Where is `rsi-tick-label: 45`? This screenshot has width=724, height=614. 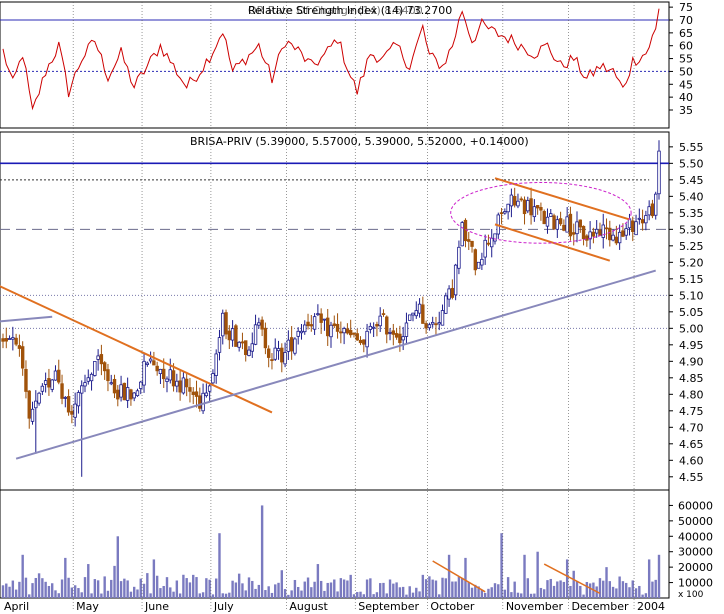
rsi-tick-label: 45 is located at coordinates (686, 84).